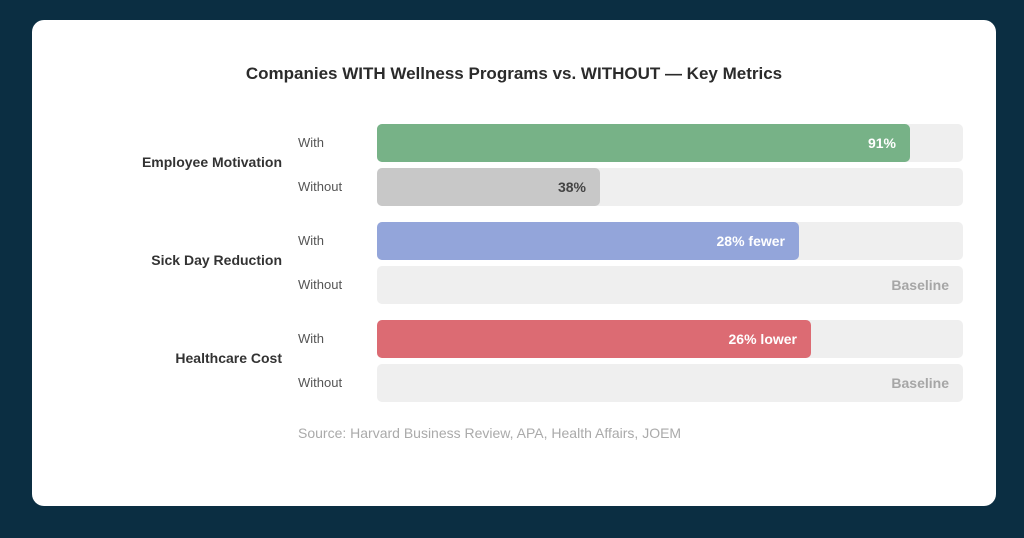  Describe the element at coordinates (588, 241) in the screenshot. I see `bar: 28% fewer` at that location.